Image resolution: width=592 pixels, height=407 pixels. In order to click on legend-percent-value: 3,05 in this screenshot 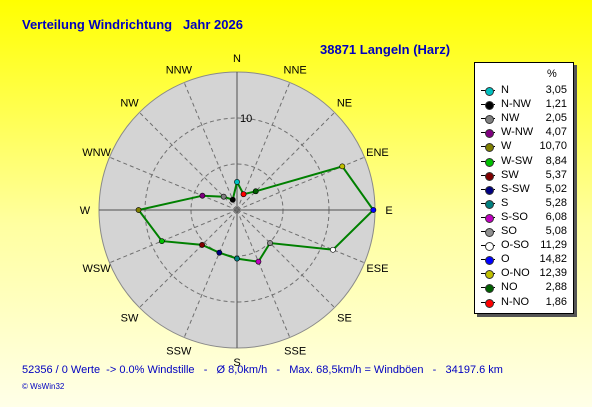, I will do `click(556, 90)`.